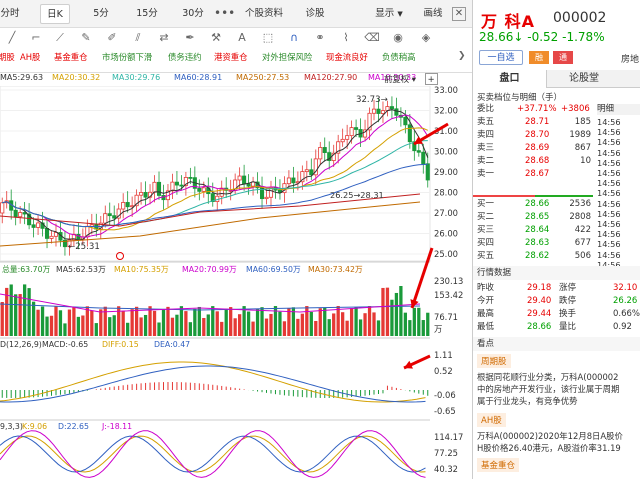  I want to click on ask-row: 卖二 28.68 10, so click(533, 161).